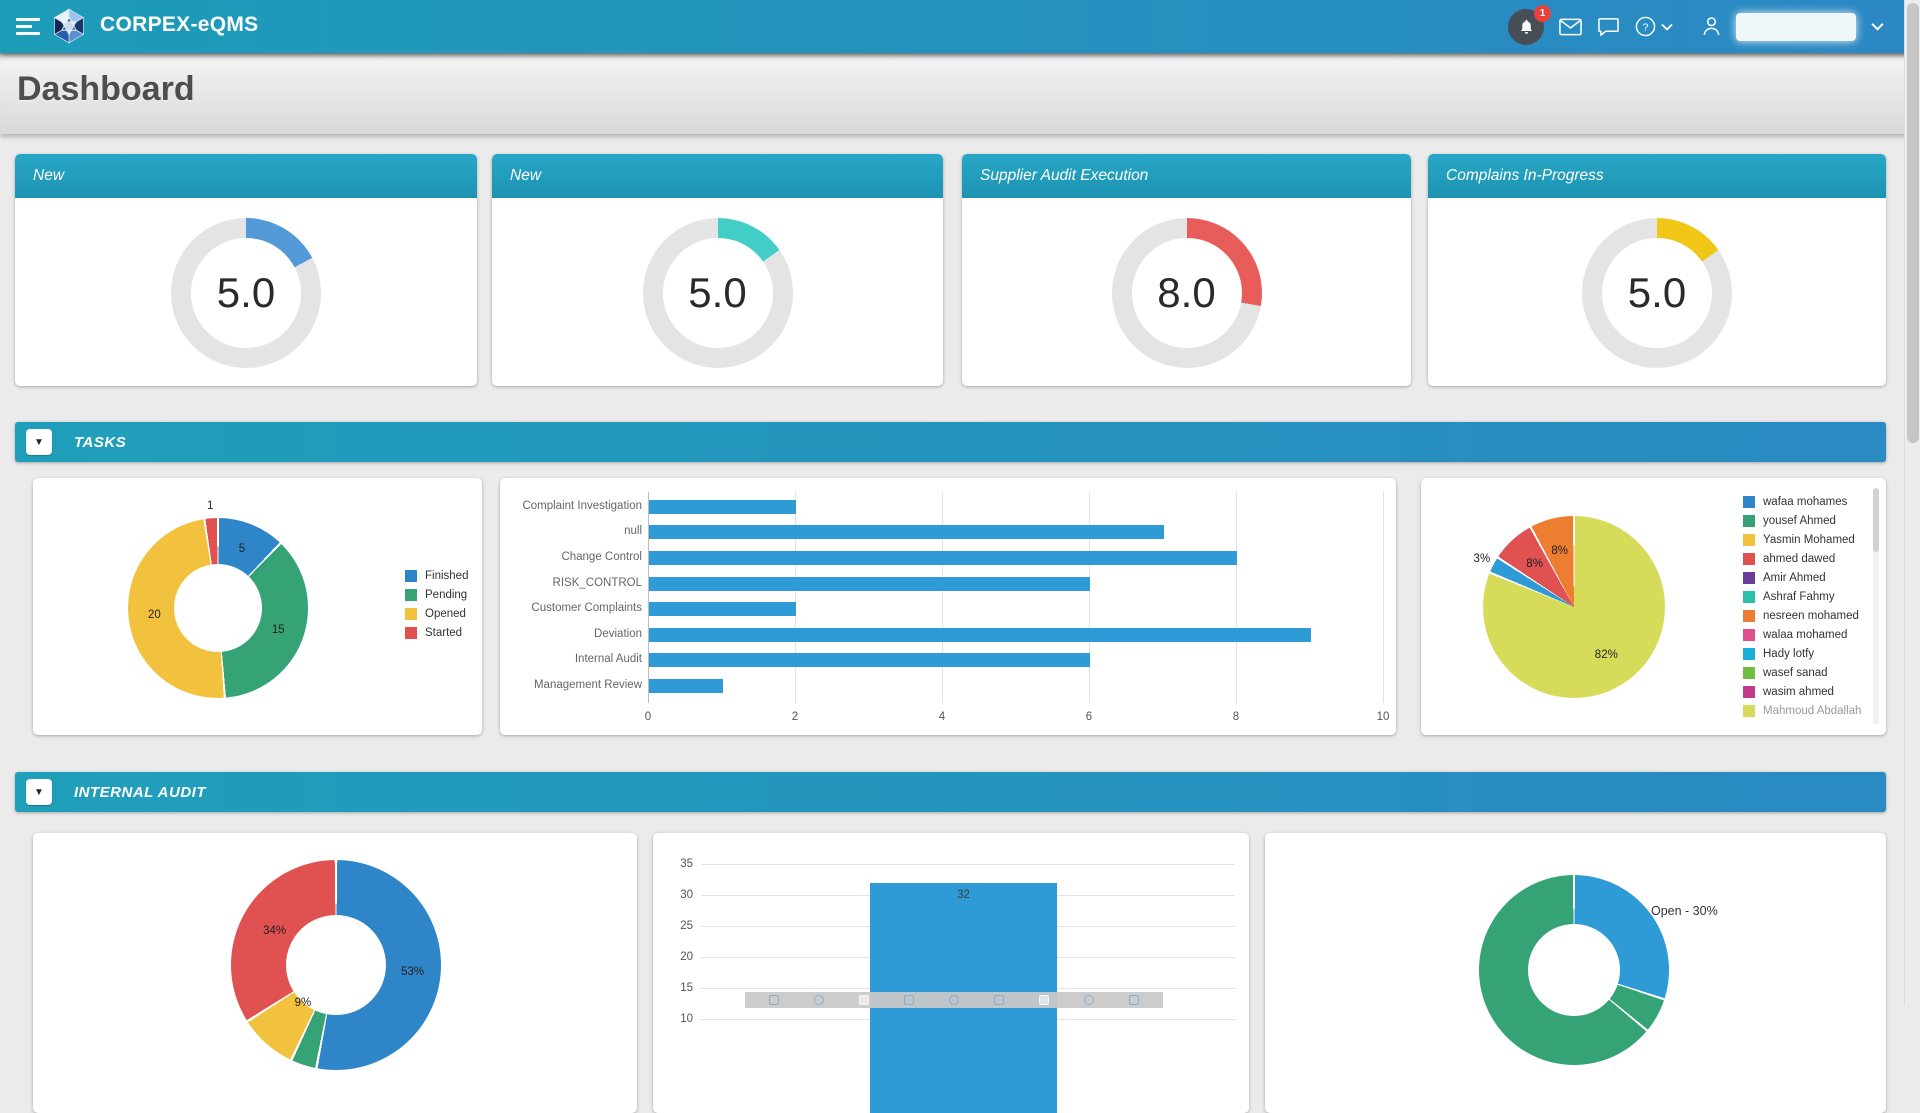 The height and width of the screenshot is (1113, 1920). I want to click on legend-label: ahmed dawed, so click(1799, 558).